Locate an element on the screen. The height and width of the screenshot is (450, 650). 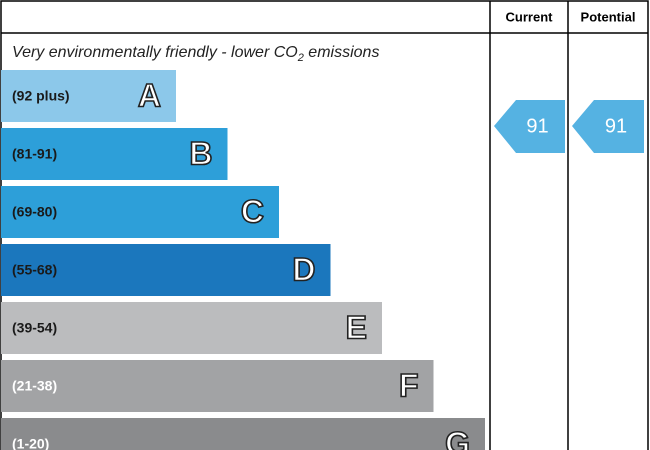
band-range: (1-20) is located at coordinates (30, 443).